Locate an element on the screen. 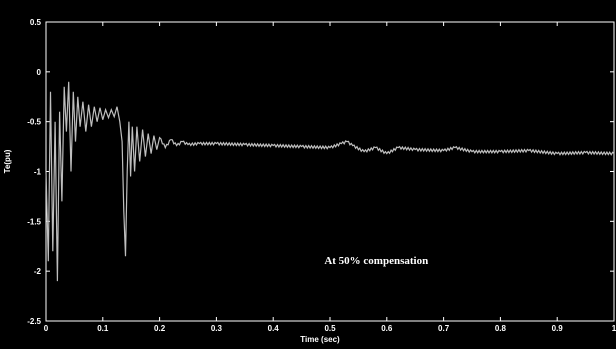 The width and height of the screenshot is (616, 349). x-tick-label-8: 0.8 is located at coordinates (501, 328).